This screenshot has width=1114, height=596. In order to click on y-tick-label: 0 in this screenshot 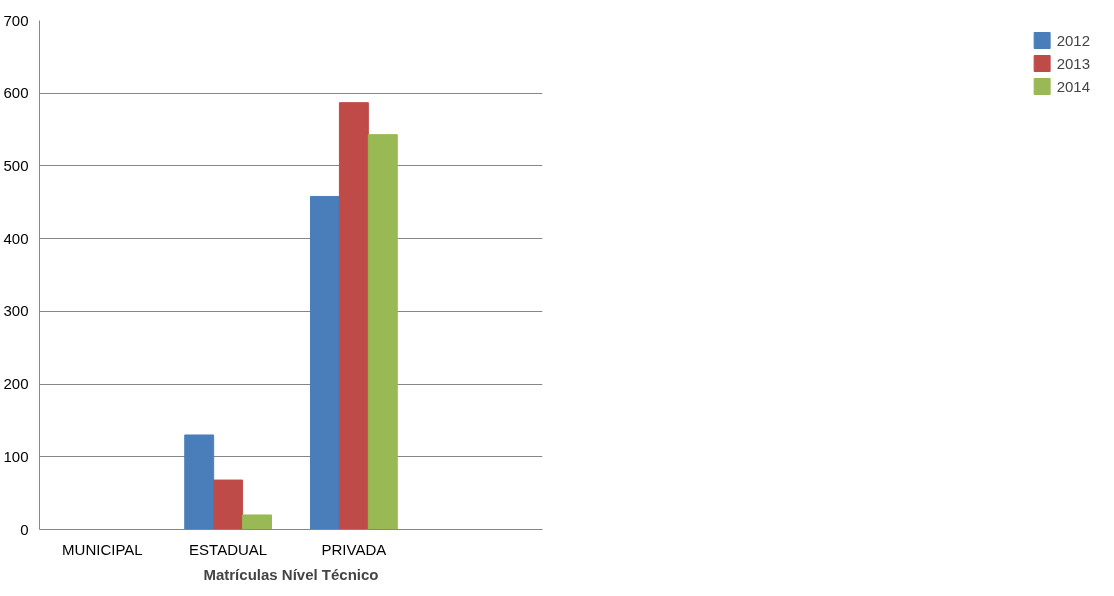, I will do `click(24, 529)`.